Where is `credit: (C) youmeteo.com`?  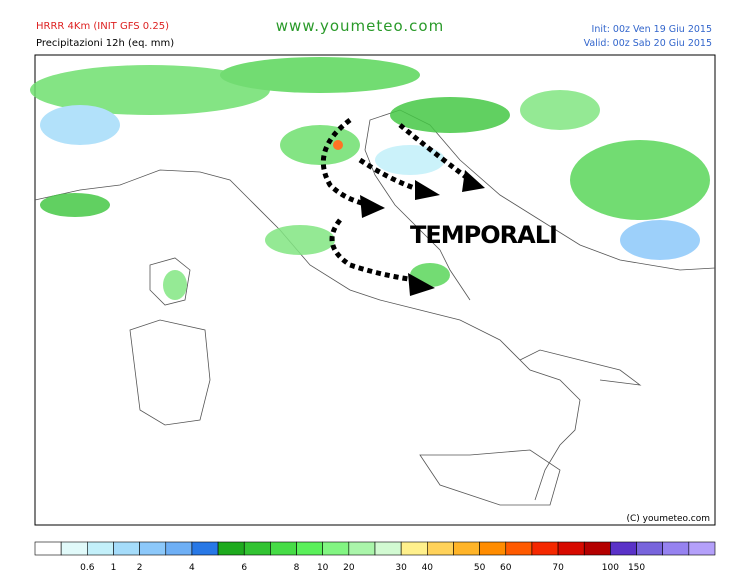 credit: (C) youmeteo.com is located at coordinates (668, 519).